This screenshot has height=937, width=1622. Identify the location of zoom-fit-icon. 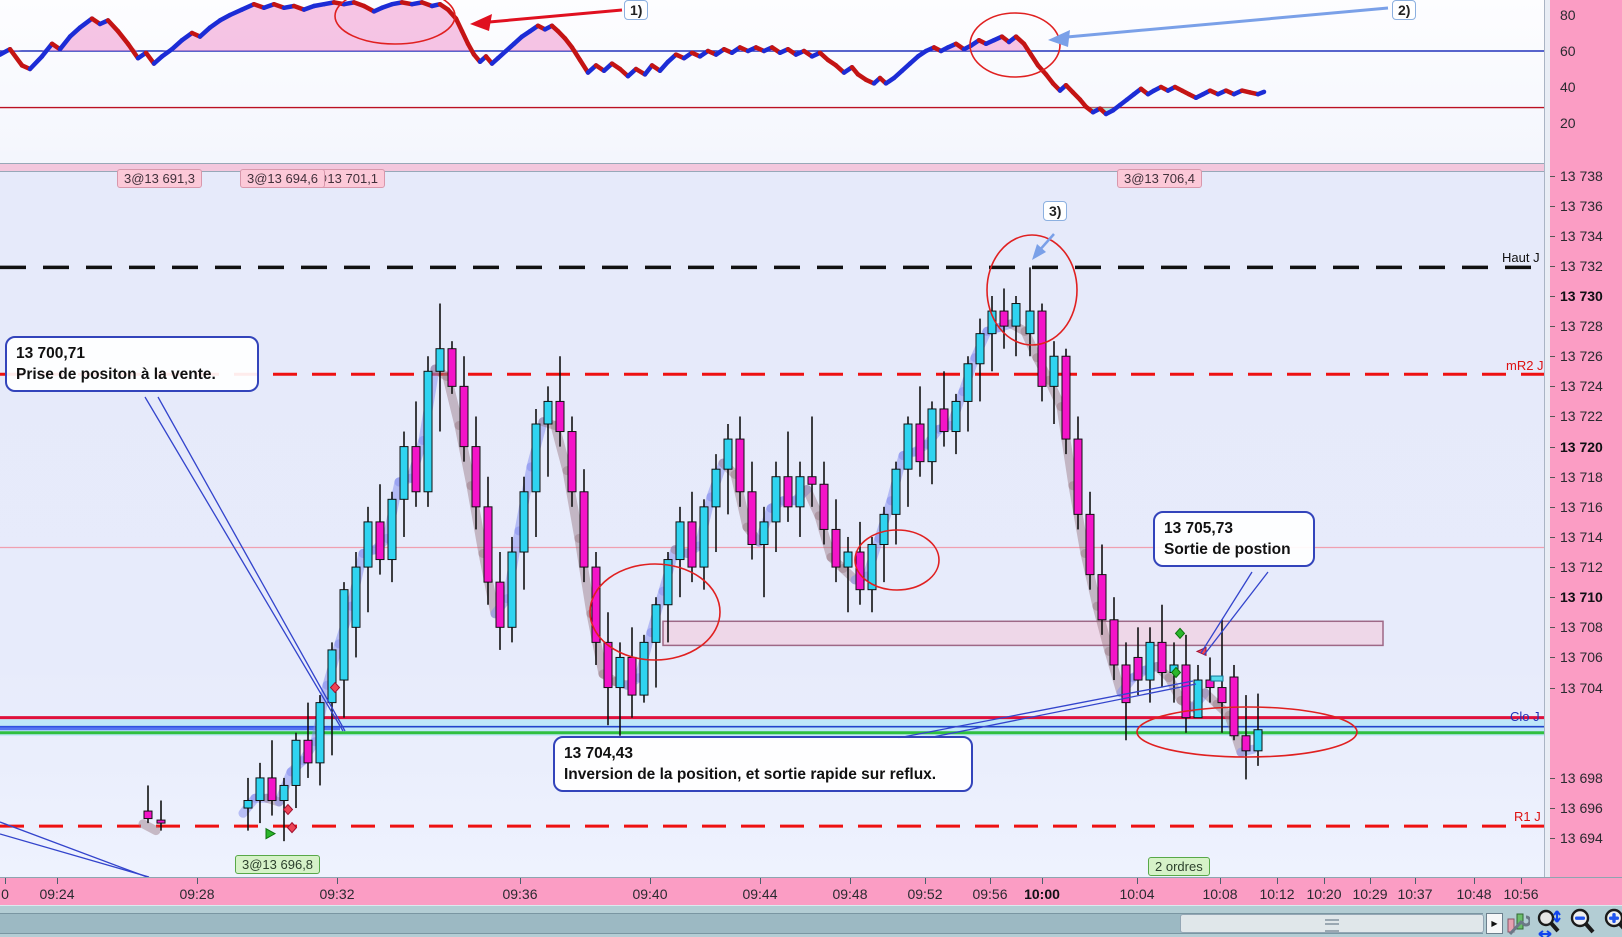
(1550, 922).